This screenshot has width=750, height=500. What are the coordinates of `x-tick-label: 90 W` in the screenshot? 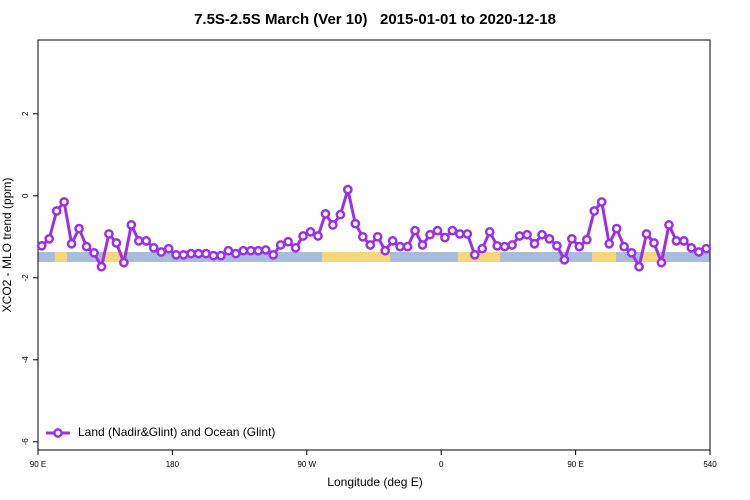 It's located at (306, 464).